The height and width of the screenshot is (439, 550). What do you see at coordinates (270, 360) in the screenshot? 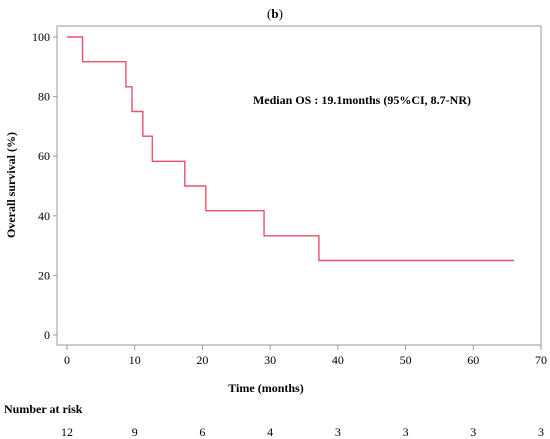
I see `x-tick-label: 30` at bounding box center [270, 360].